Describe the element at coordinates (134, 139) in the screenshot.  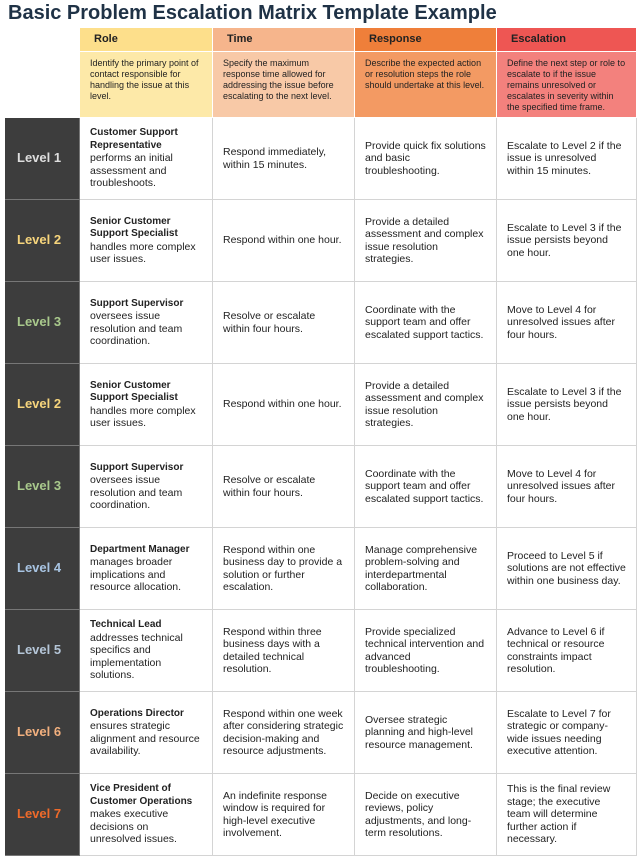
I see `role-title: Customer Support Representative` at that location.